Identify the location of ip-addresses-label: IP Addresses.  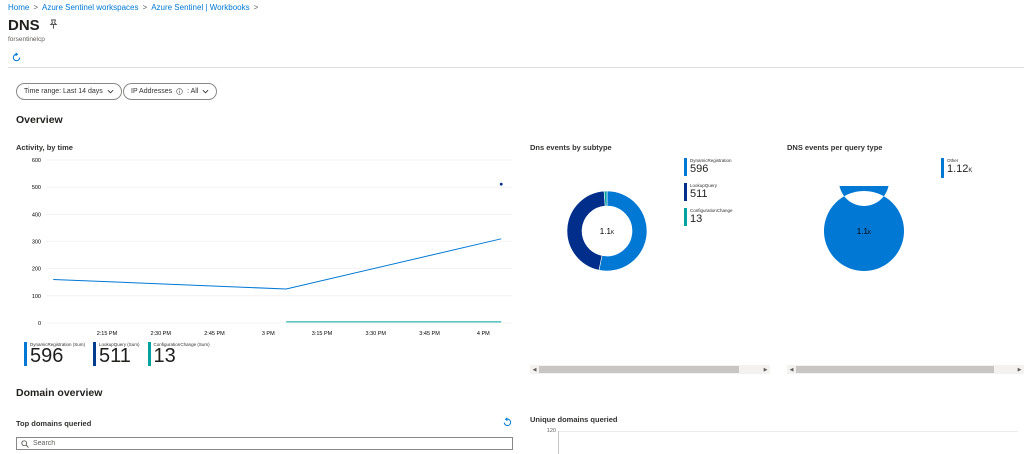
(152, 91).